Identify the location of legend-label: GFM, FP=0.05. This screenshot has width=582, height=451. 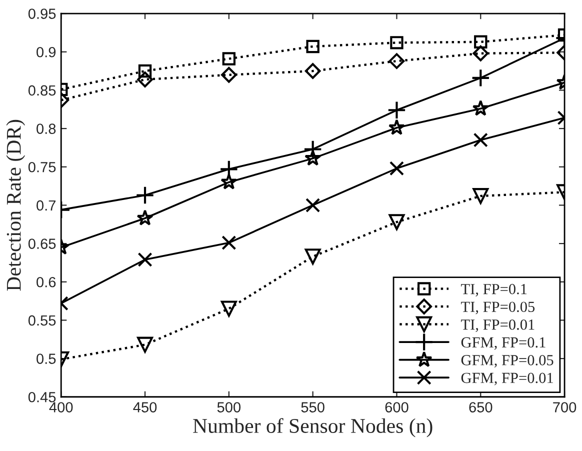
(507, 361).